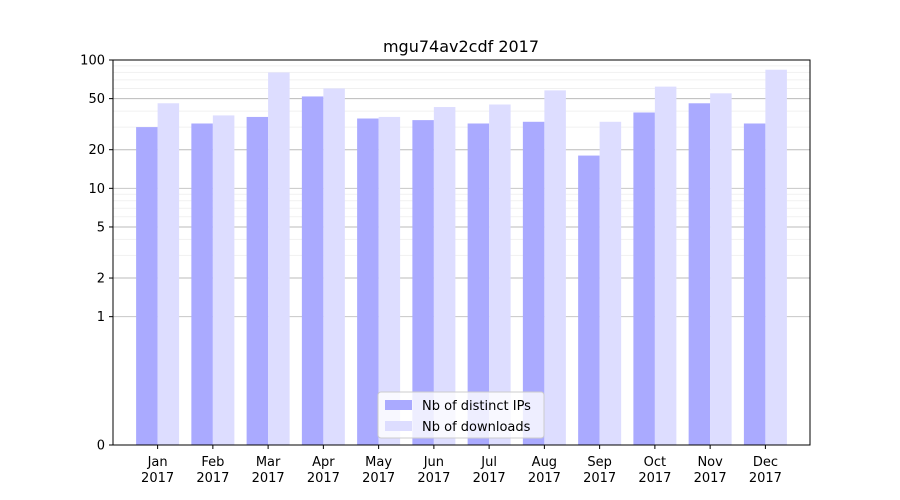 The image size is (900, 500). I want to click on y-tick-label: 20, so click(96, 150).